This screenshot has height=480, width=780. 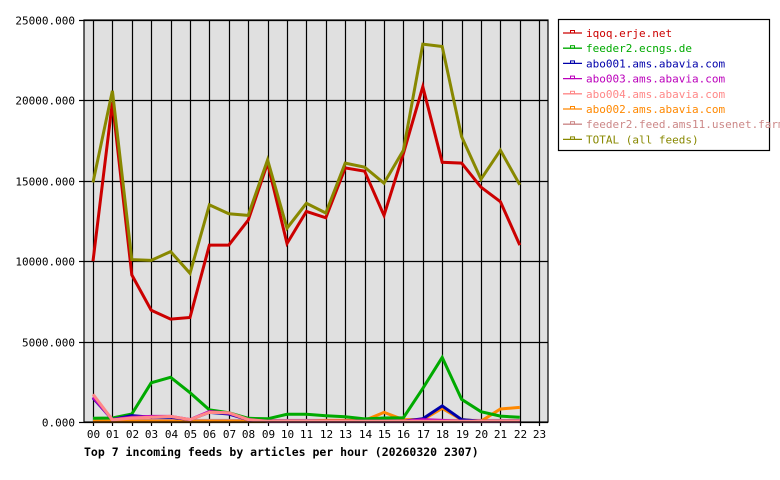 What do you see at coordinates (45, 262) in the screenshot?
I see `y-tick-label: 10000.000` at bounding box center [45, 262].